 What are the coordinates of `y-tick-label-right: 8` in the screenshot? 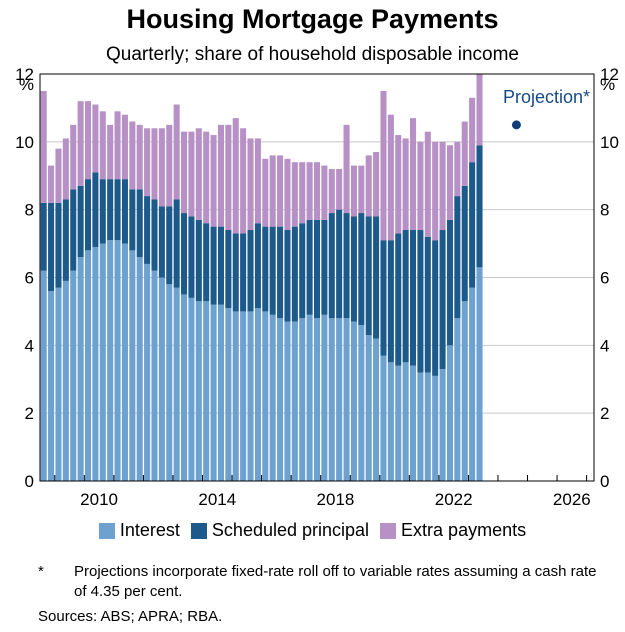 It's located at (604, 210).